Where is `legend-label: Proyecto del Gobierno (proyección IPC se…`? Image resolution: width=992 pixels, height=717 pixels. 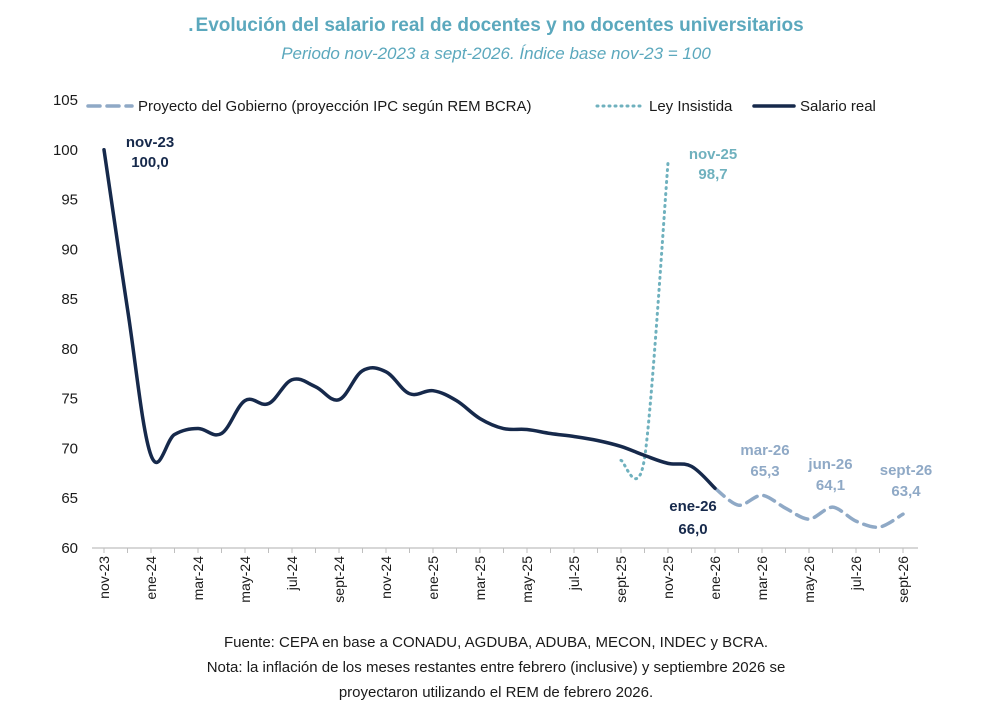
legend-label: Proyecto del Gobierno (proyección IPC se… is located at coordinates (335, 106).